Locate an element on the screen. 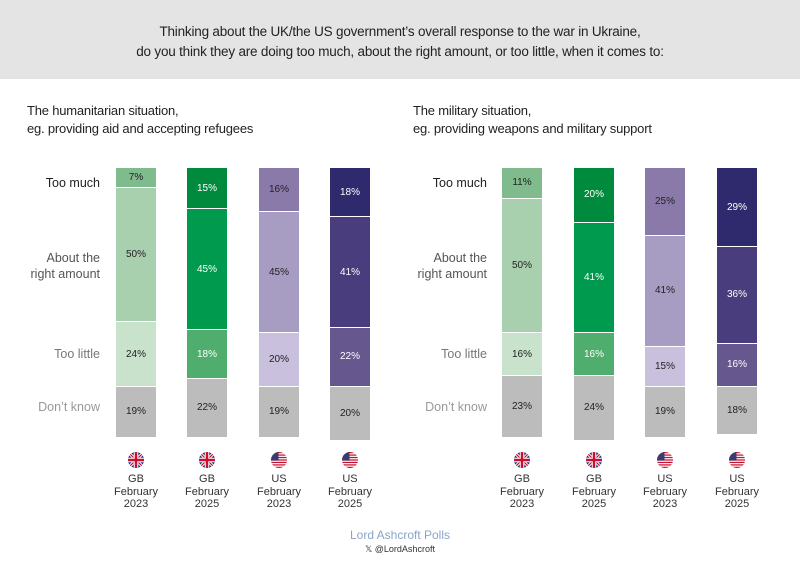 This screenshot has height=566, width=800. bar-segment-about-right: 41% is located at coordinates (665, 290).